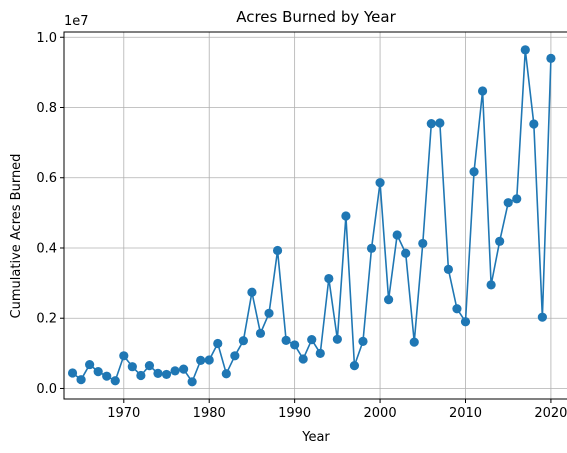 The width and height of the screenshot is (567, 453). I want to click on x-tick-label: 1990, so click(294, 413).